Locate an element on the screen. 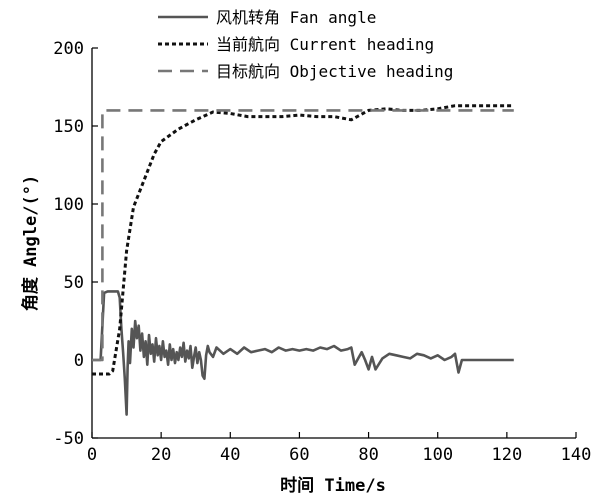  legend-label-3: 目标航向 Objective heading is located at coordinates (334, 71).